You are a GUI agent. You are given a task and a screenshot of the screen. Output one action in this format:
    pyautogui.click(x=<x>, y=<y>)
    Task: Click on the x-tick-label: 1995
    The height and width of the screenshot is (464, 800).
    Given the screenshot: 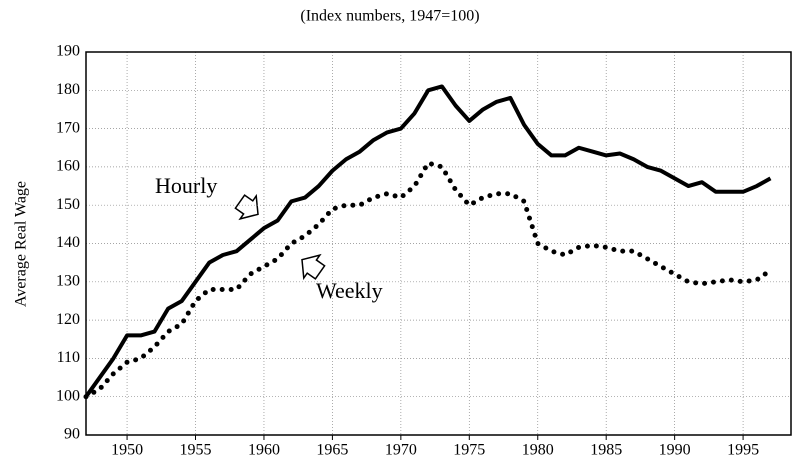 What is the action you would take?
    pyautogui.click(x=743, y=450)
    